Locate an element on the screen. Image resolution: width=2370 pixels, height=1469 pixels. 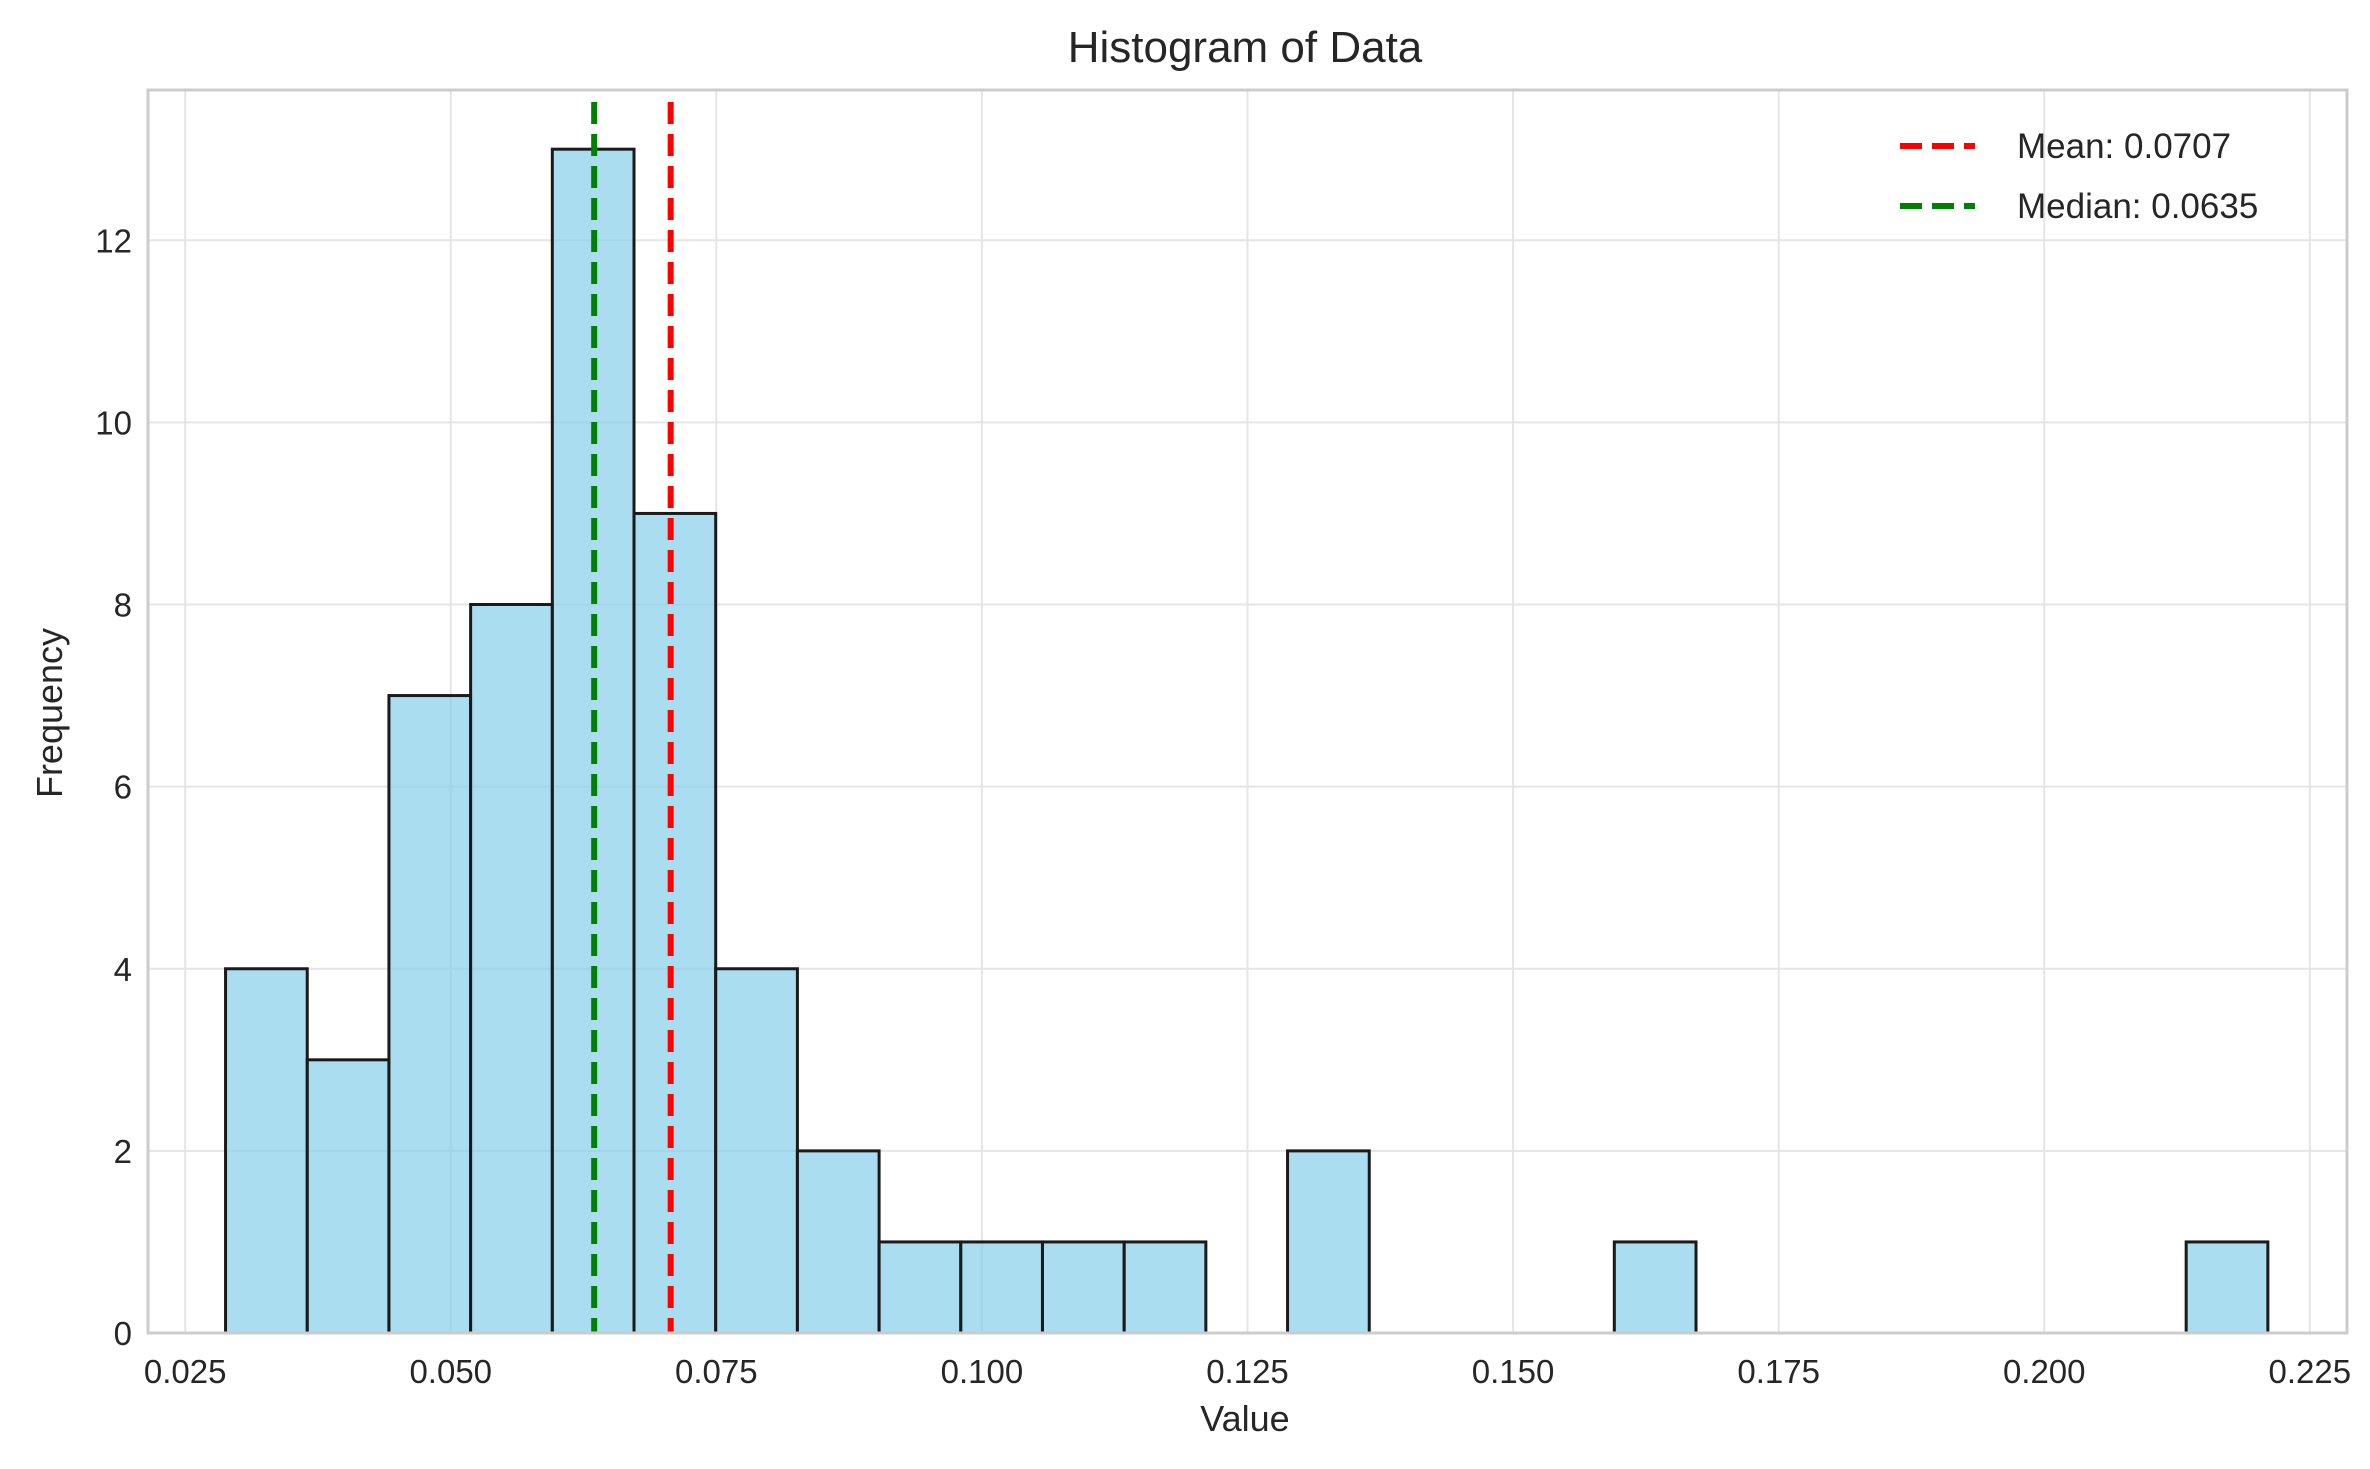
x-tick-label: 0.200 is located at coordinates (2044, 1371).